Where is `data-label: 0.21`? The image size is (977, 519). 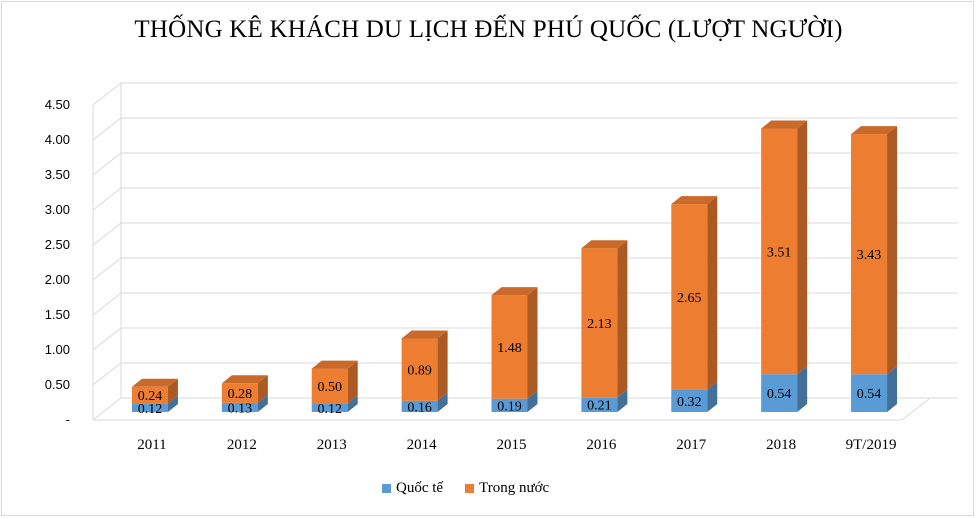 data-label: 0.21 is located at coordinates (599, 406).